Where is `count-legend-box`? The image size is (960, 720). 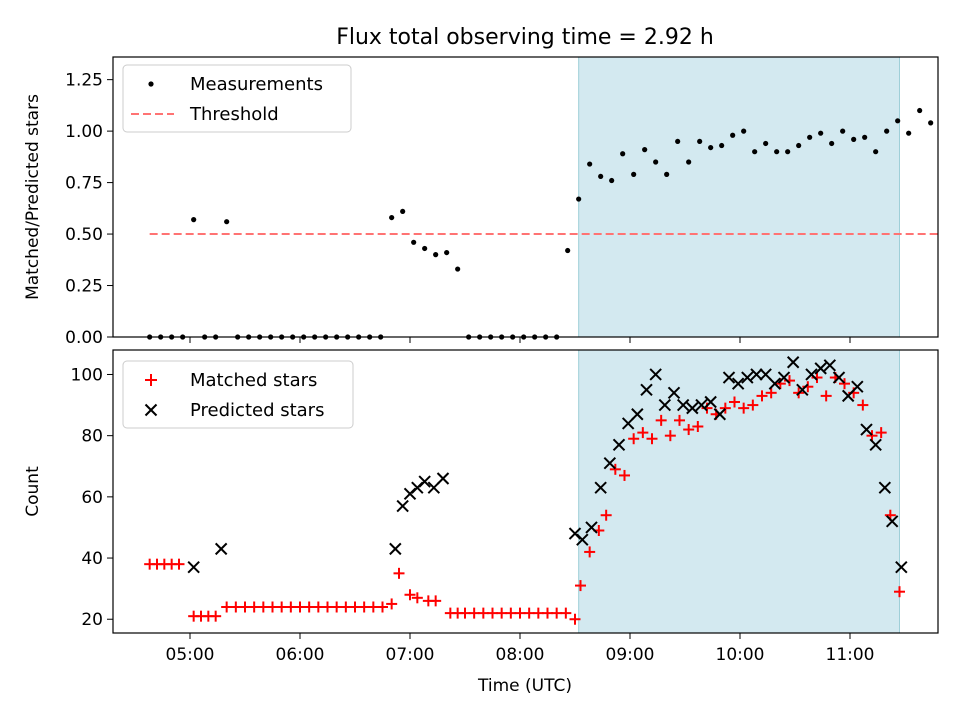 count-legend-box is located at coordinates (238, 394).